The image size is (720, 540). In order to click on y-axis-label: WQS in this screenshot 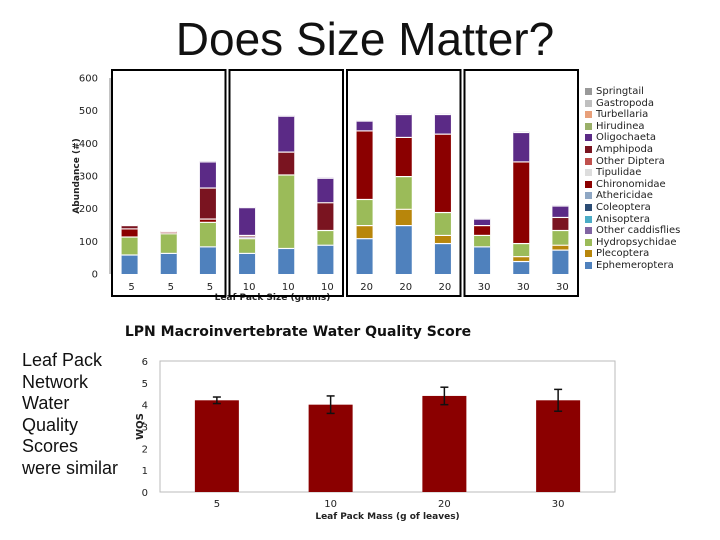, I will do `click(140, 426)`.